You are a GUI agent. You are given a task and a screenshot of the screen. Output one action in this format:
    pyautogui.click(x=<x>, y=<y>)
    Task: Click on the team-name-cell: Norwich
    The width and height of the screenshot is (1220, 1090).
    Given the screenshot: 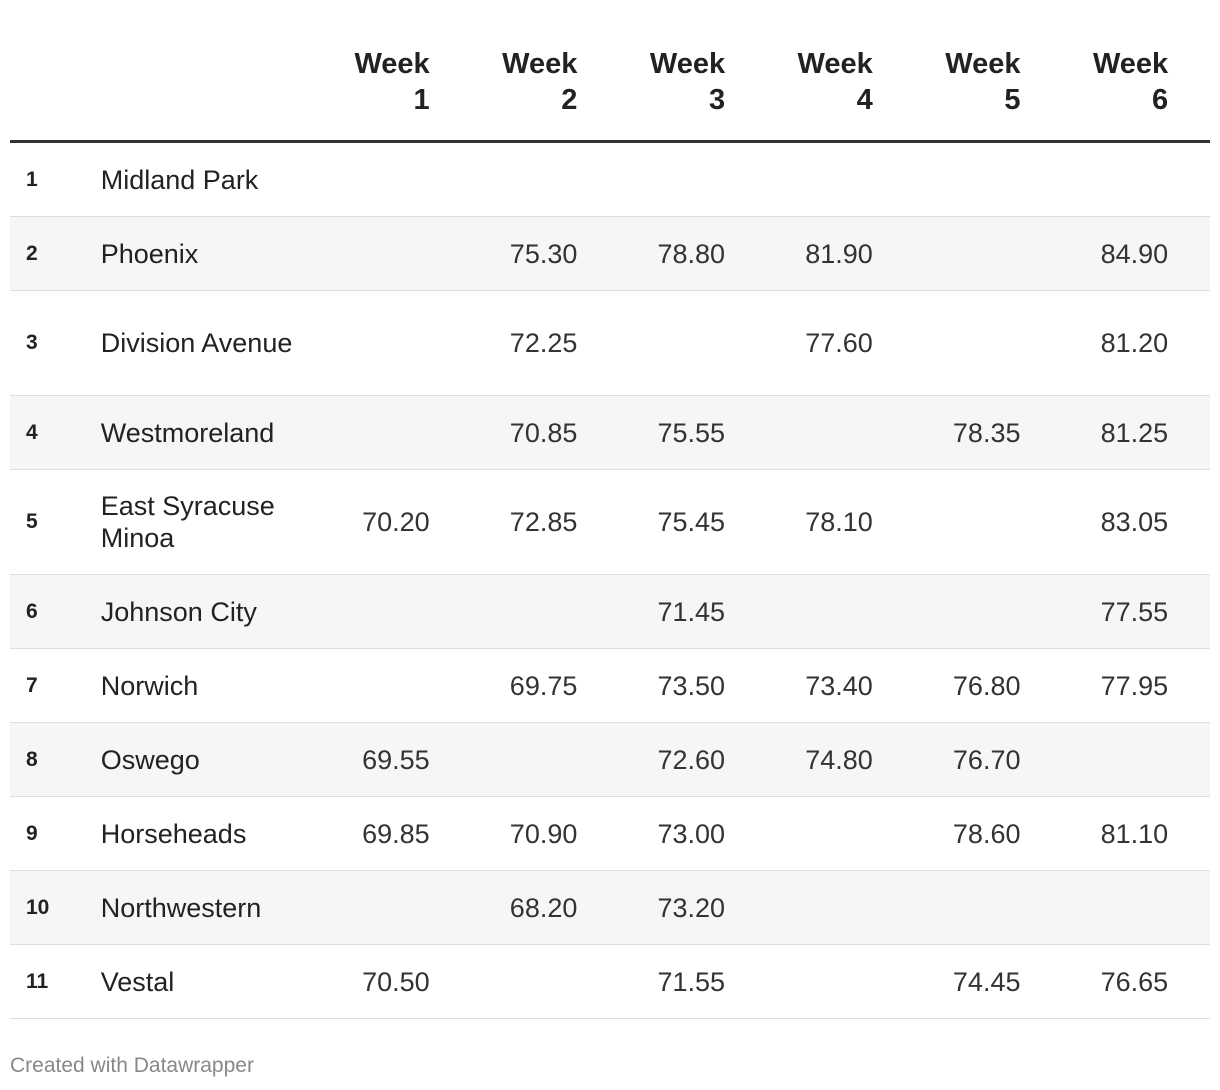 What is the action you would take?
    pyautogui.click(x=208, y=685)
    